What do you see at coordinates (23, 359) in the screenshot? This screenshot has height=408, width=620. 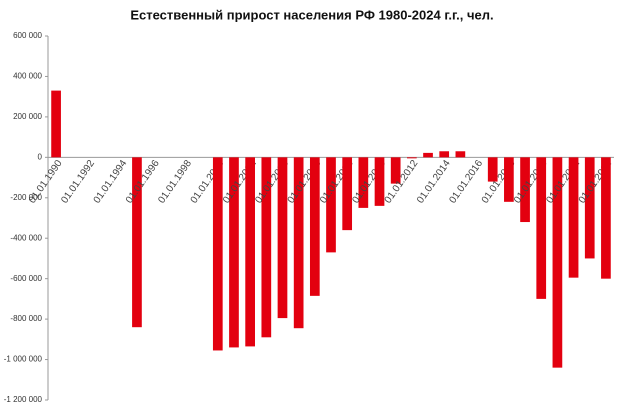 I see `y-tick-label: -1 000 000` at bounding box center [23, 359].